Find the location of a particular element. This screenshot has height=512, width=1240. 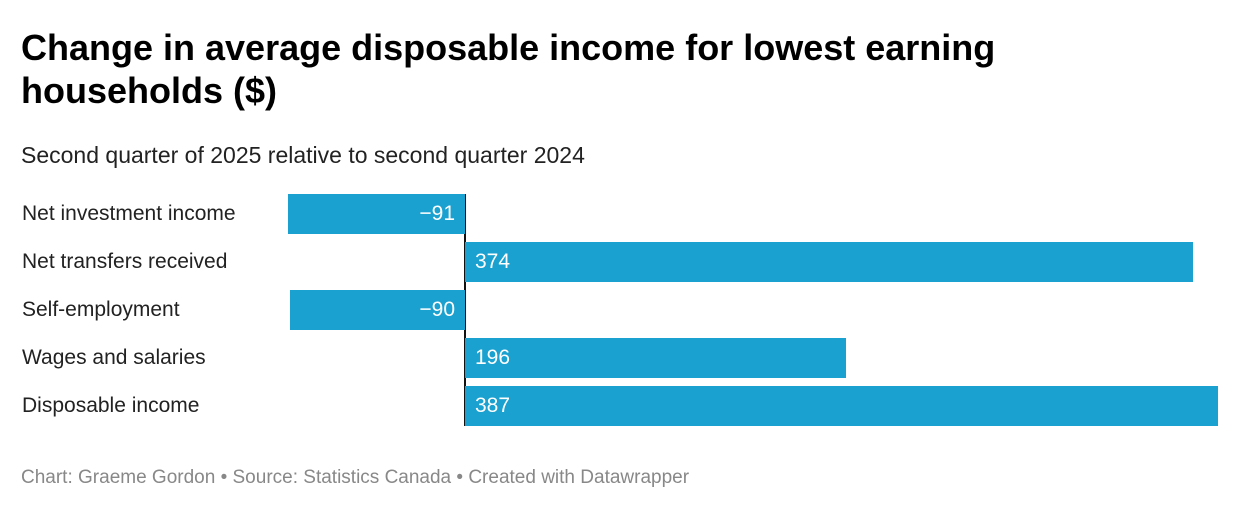

value-label: −91 is located at coordinates (437, 213).